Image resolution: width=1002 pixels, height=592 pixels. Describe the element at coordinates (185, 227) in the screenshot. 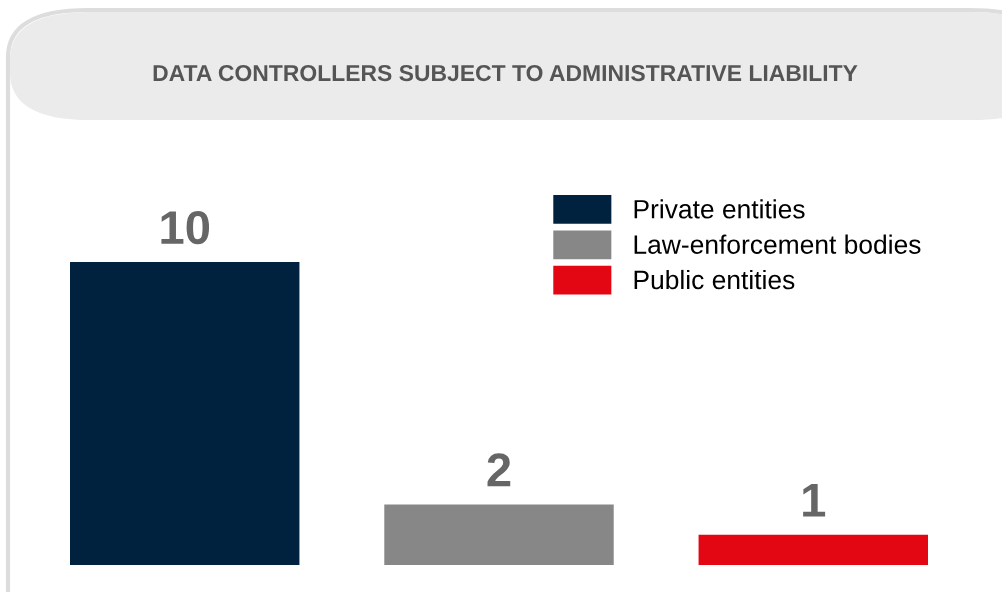

I see `data-label: 10` at that location.